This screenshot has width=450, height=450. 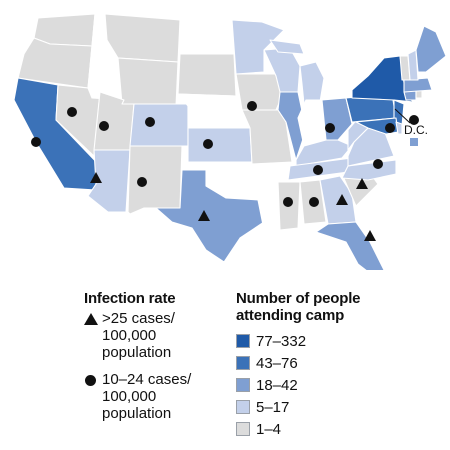 I want to click on triangle-marker-tx, so click(x=204, y=215).